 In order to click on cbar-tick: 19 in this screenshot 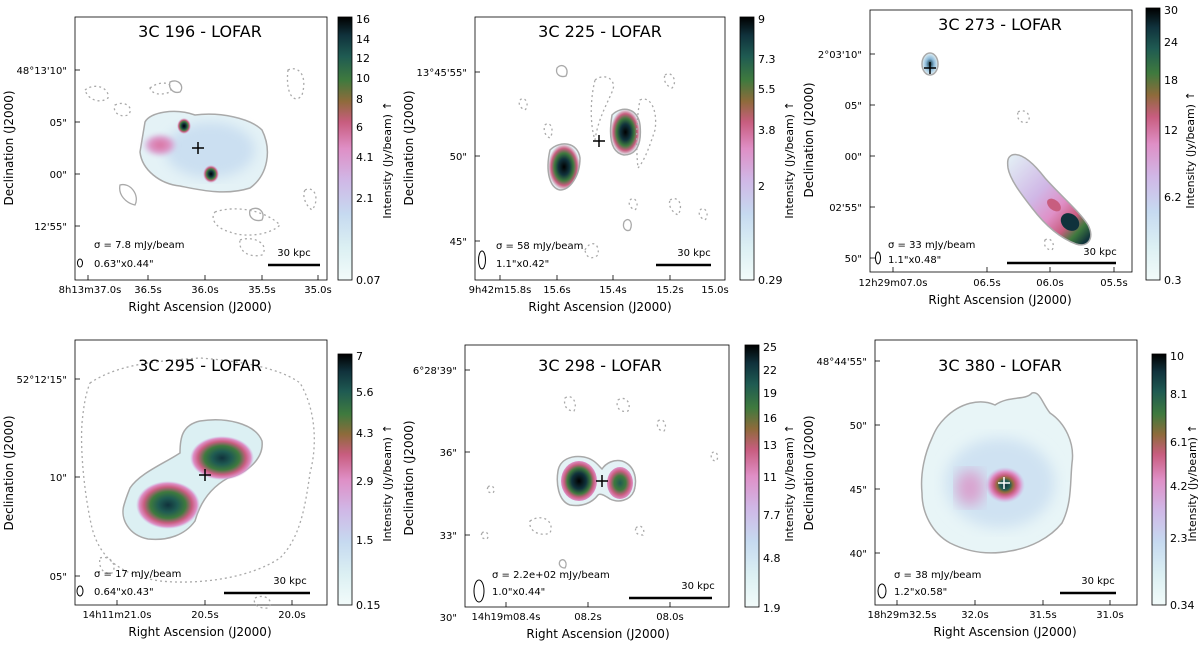, I will do `click(770, 393)`.